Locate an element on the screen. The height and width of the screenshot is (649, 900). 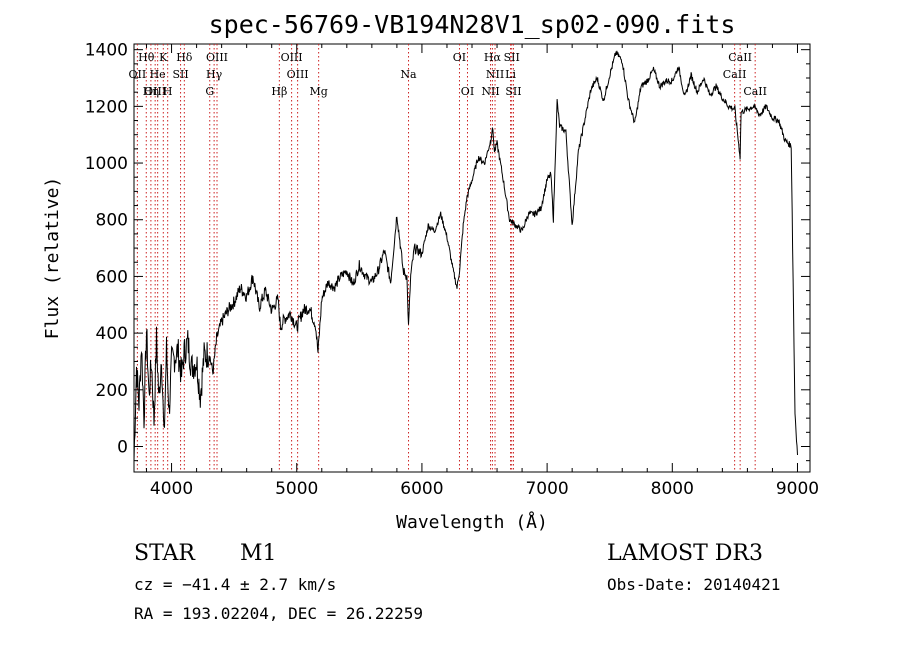
line-label-13: OIII is located at coordinates (298, 74).